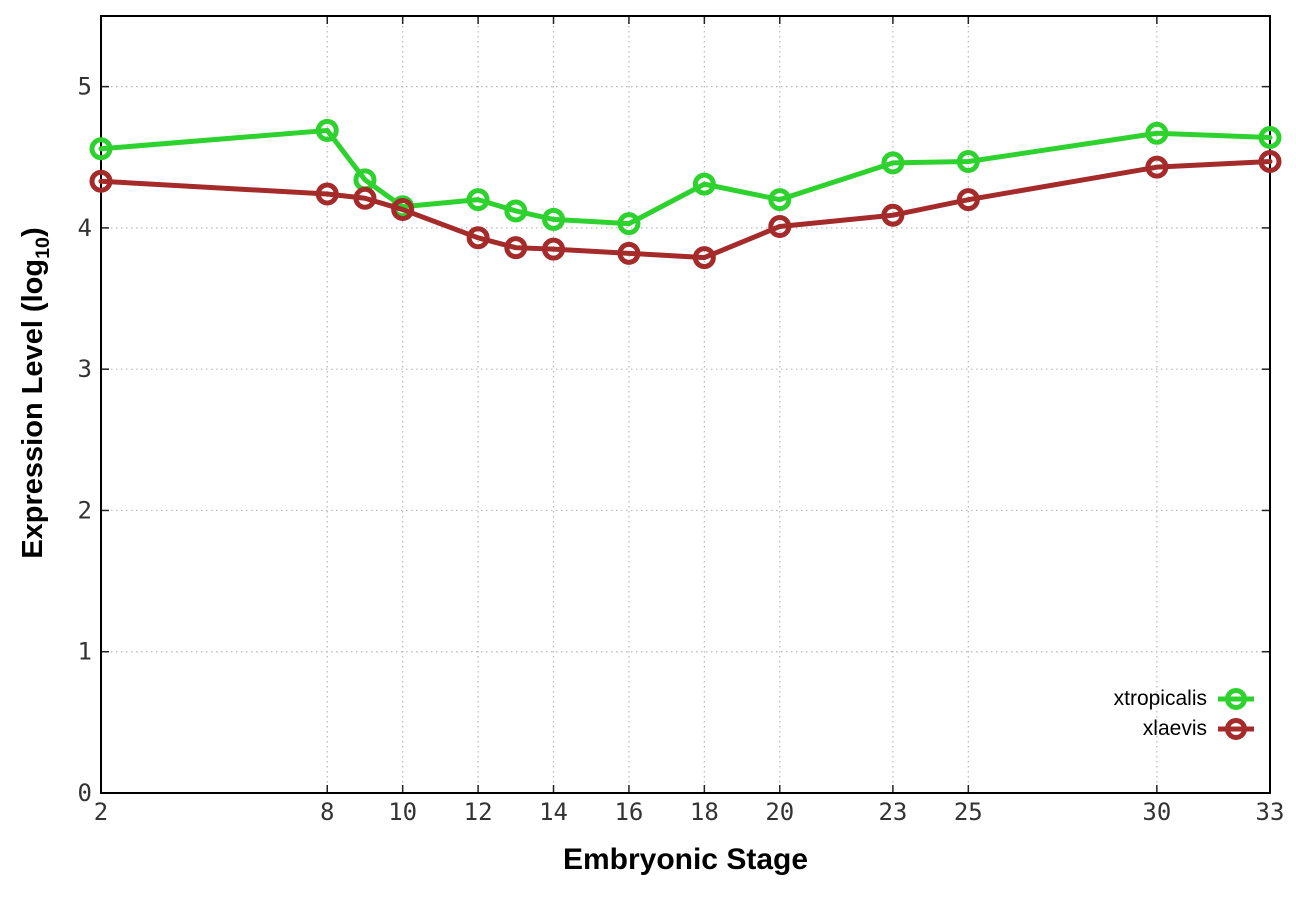  I want to click on legend-label-xtropicalis: xtropicalis, so click(1160, 698).